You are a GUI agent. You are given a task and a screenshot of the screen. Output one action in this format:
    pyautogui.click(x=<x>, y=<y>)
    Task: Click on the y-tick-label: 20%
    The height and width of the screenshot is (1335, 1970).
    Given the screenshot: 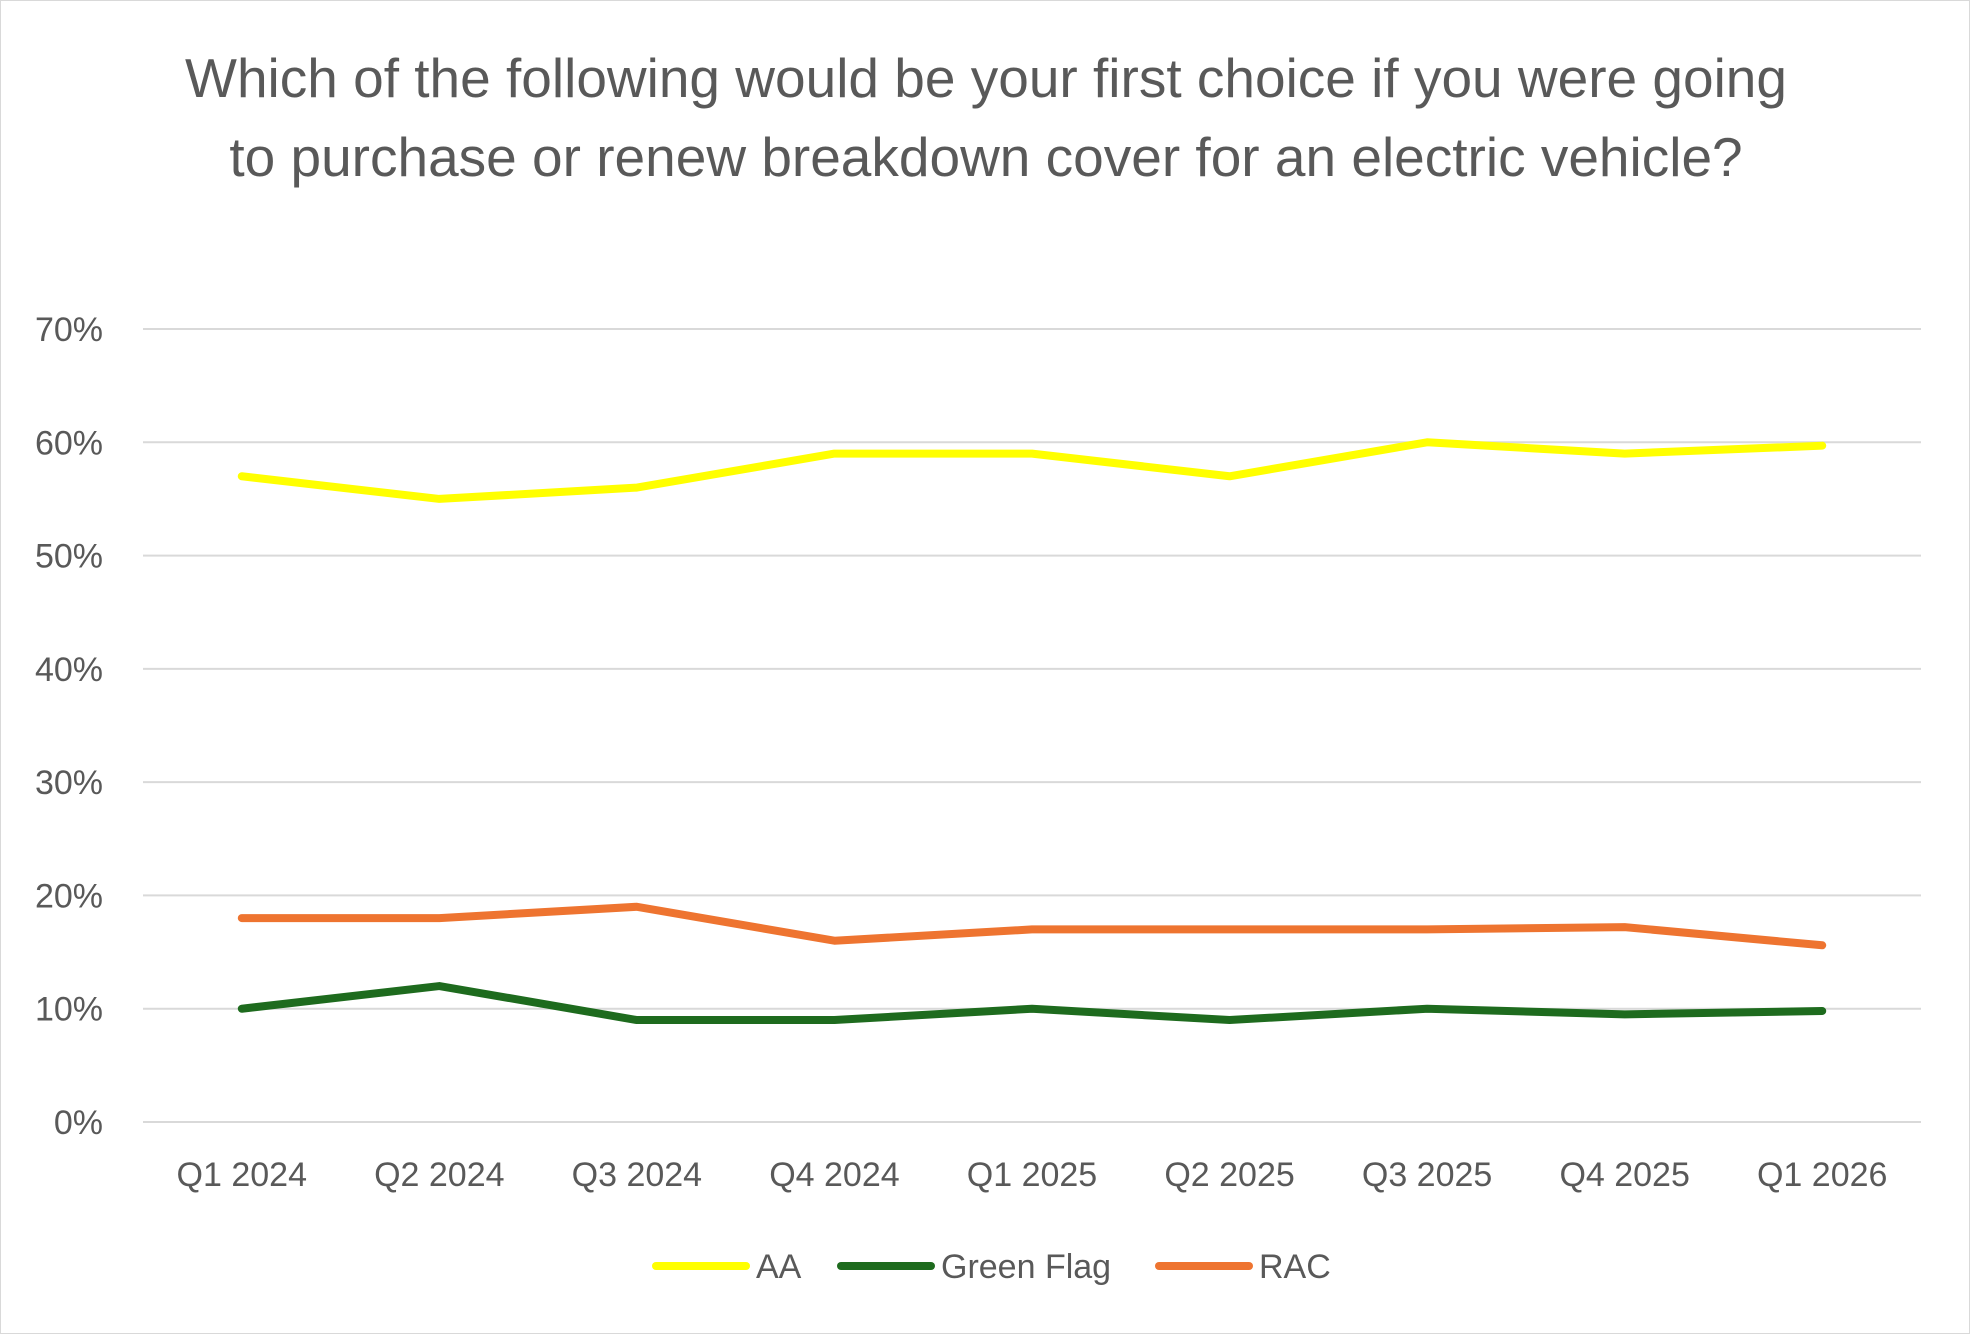 What is the action you would take?
    pyautogui.click(x=69, y=896)
    